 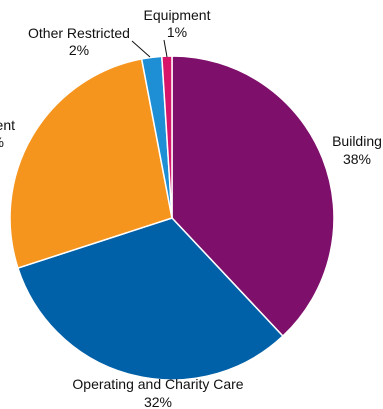 What do you see at coordinates (2, 142) in the screenshot?
I see `slice-value-endowment: 27%` at bounding box center [2, 142].